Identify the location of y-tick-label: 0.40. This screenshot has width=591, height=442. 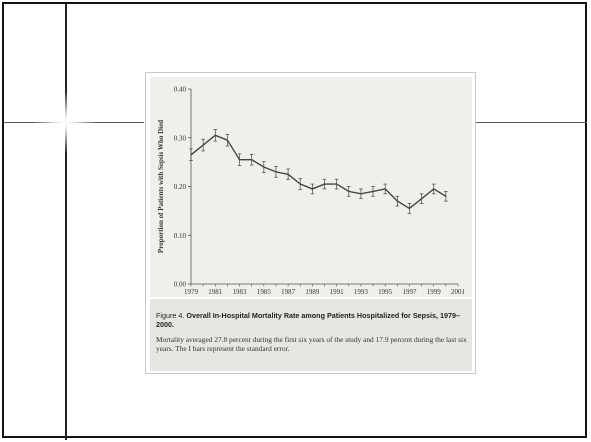
(180, 90).